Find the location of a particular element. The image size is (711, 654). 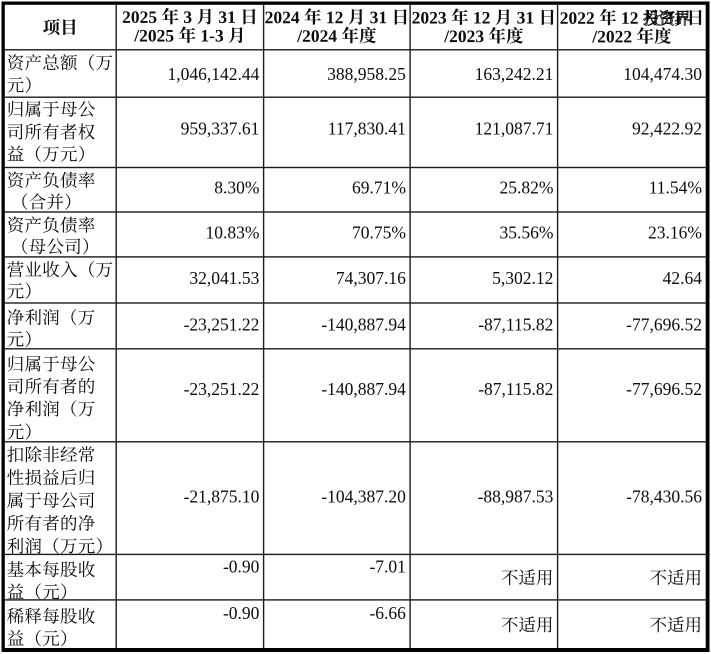

svg-text: 5,302.12 is located at coordinates (522, 278).